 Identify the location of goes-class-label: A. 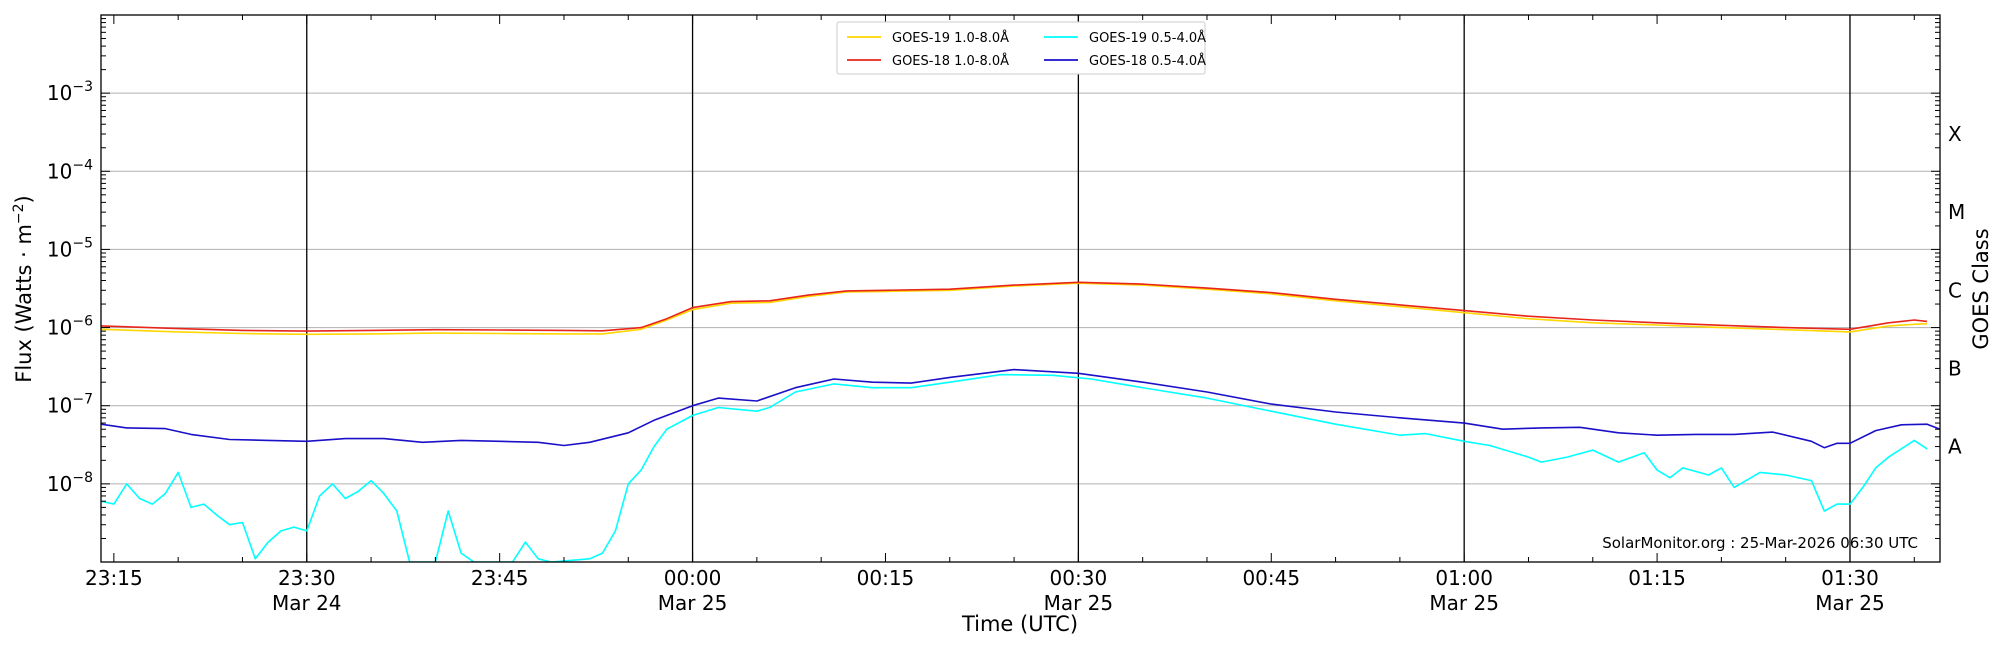
(1955, 447).